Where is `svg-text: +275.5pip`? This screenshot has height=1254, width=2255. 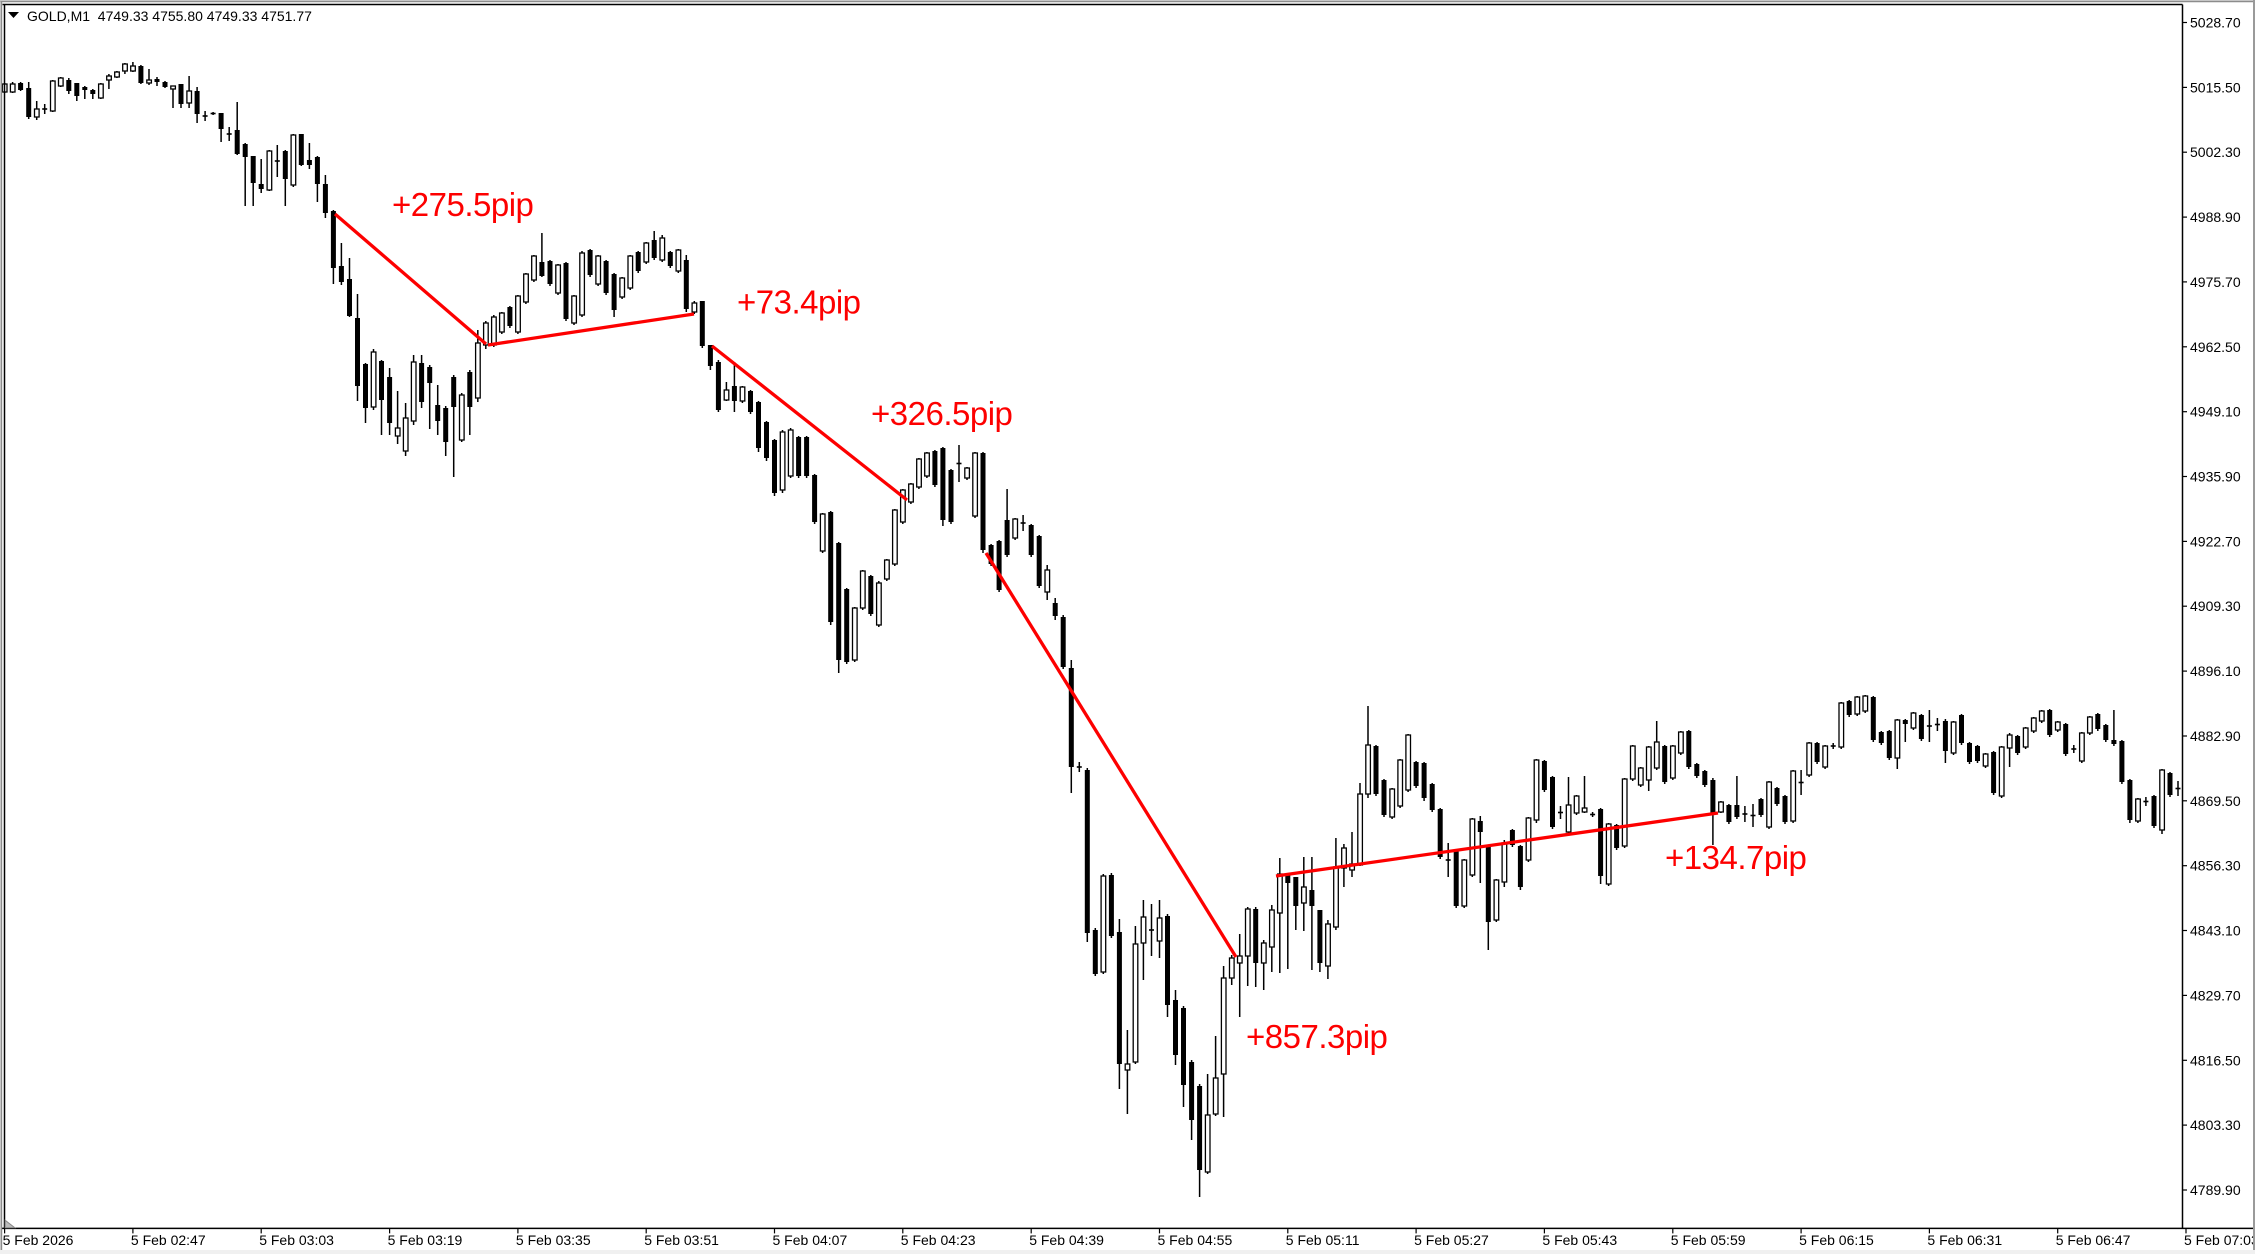
svg-text: +275.5pip is located at coordinates (462, 204).